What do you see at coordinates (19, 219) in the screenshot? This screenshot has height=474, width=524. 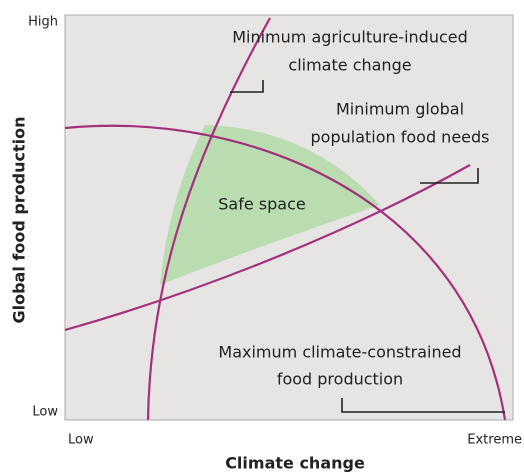 I see `y-axis-label: Global food production` at bounding box center [19, 219].